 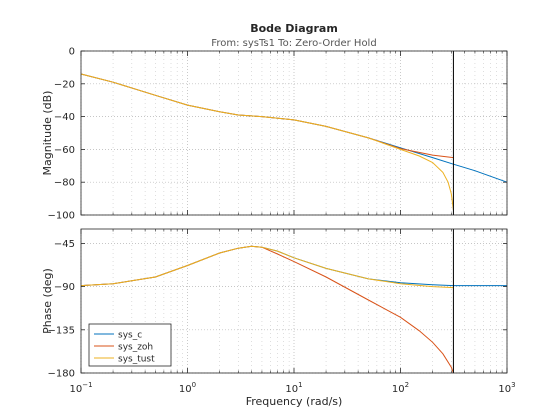 What do you see at coordinates (135, 348) in the screenshot?
I see `legend-label: sys_zoh` at bounding box center [135, 348].